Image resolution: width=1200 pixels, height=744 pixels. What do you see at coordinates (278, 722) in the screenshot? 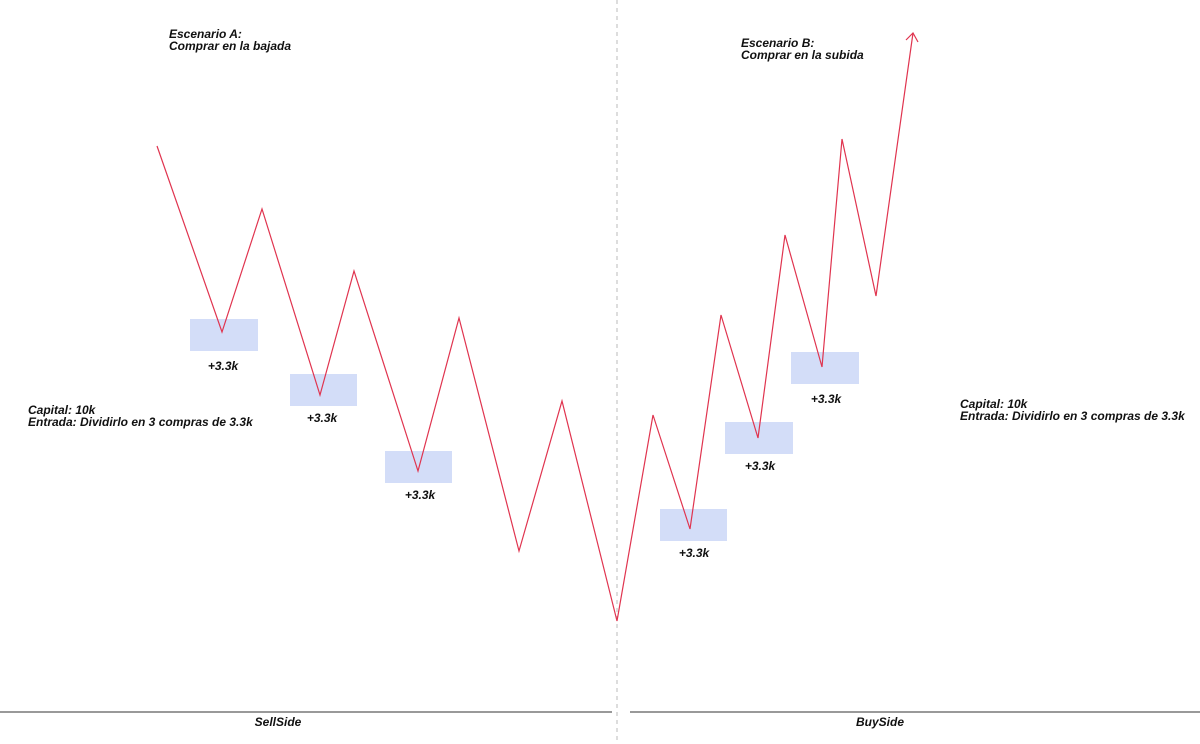
I see `side-label: SellSide` at bounding box center [278, 722].